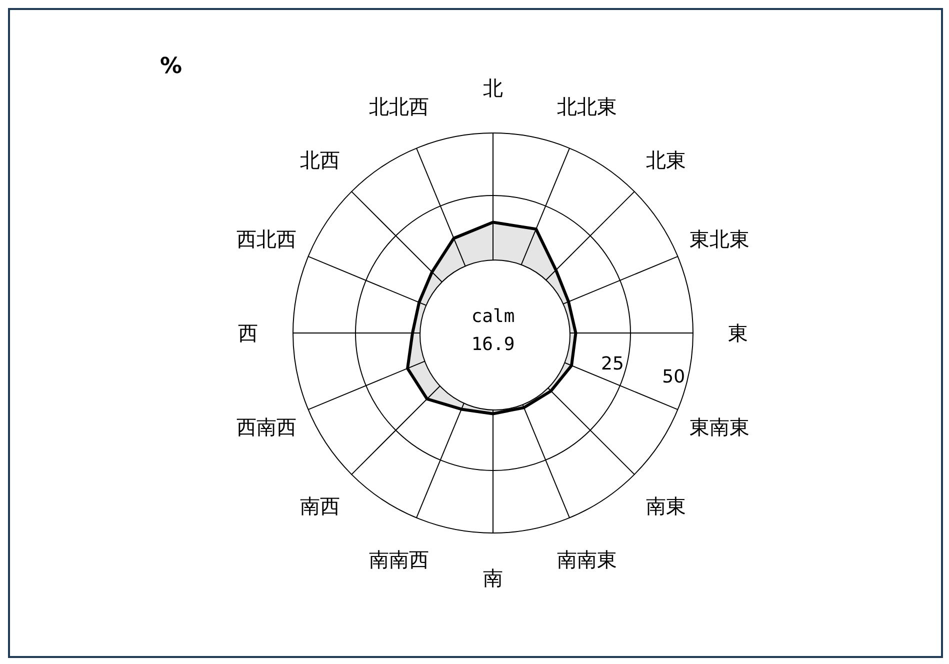 The width and height of the screenshot is (949, 664). I want to click on spoke-label: 南西, so click(320, 506).